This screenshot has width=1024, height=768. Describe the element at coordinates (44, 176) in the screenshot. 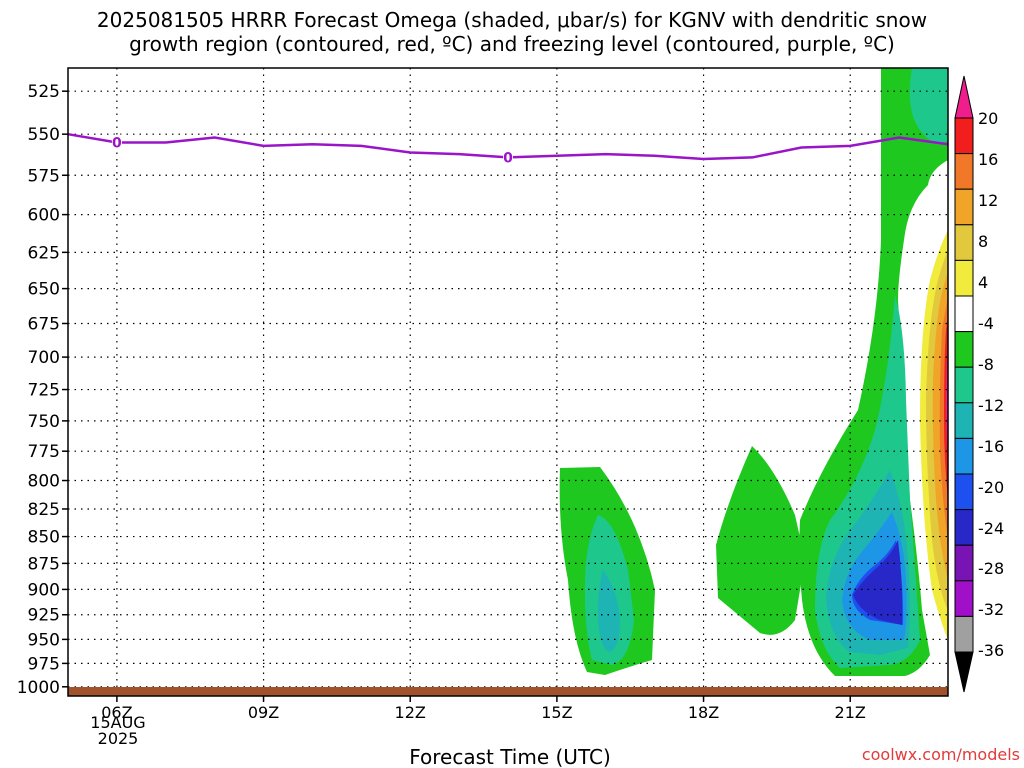

I see `y-tick-label: 575` at that location.